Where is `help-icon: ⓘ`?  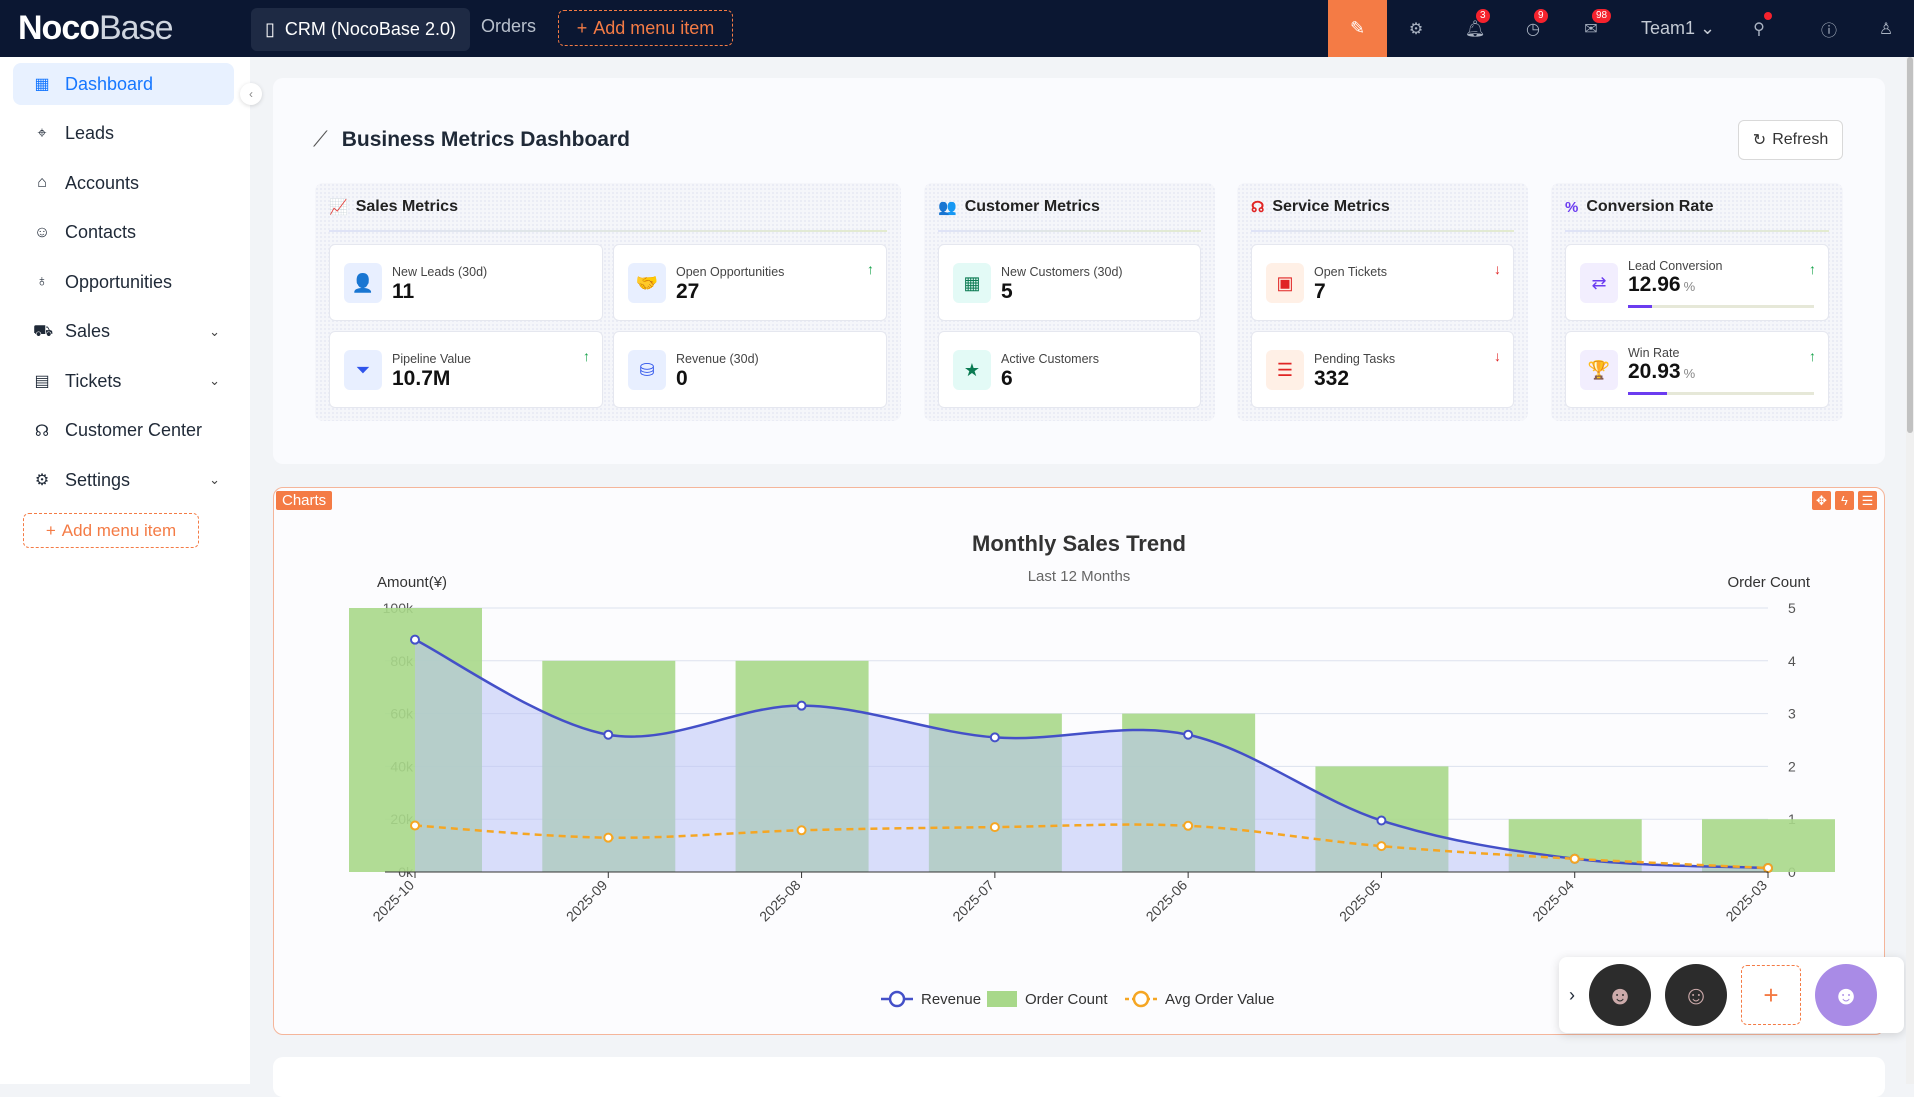 help-icon: ⓘ is located at coordinates (1828, 31).